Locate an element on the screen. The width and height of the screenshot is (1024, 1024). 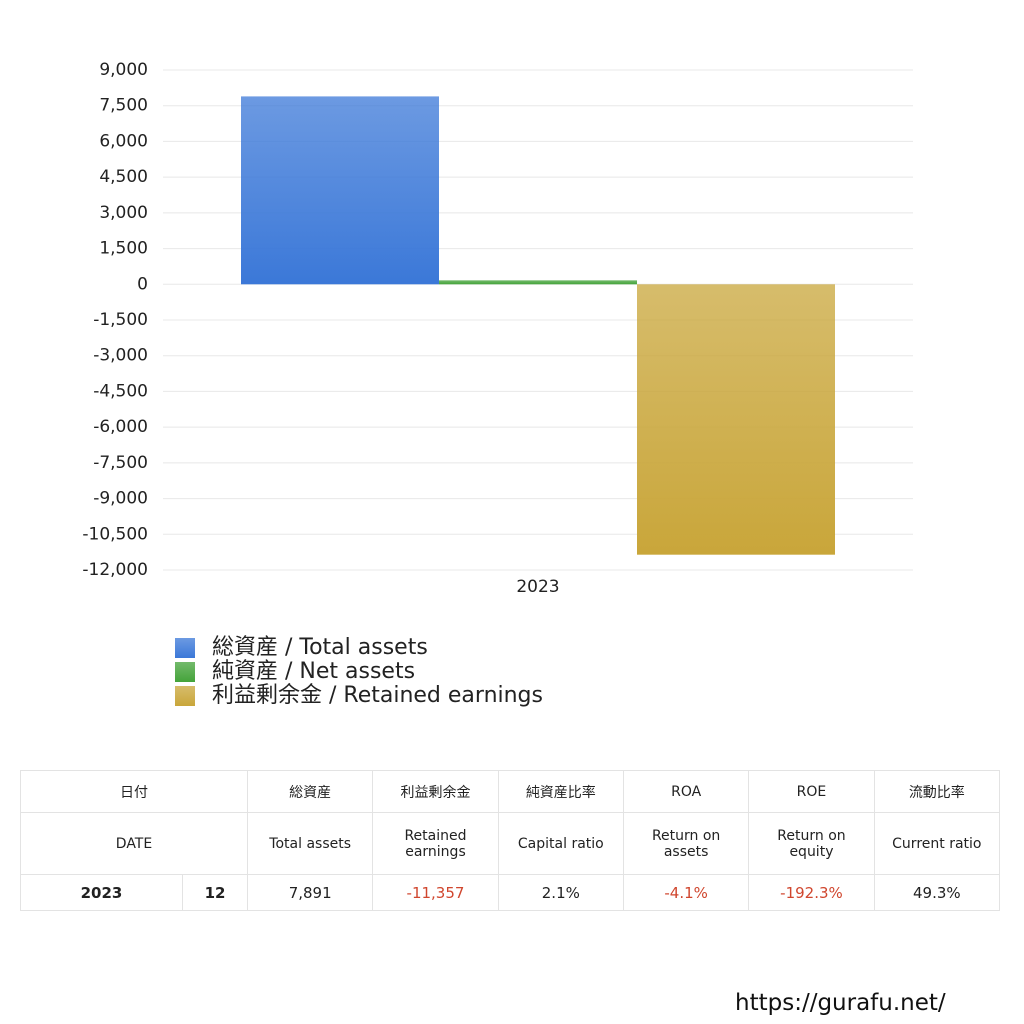
header-cell: 日付 is located at coordinates (134, 791).